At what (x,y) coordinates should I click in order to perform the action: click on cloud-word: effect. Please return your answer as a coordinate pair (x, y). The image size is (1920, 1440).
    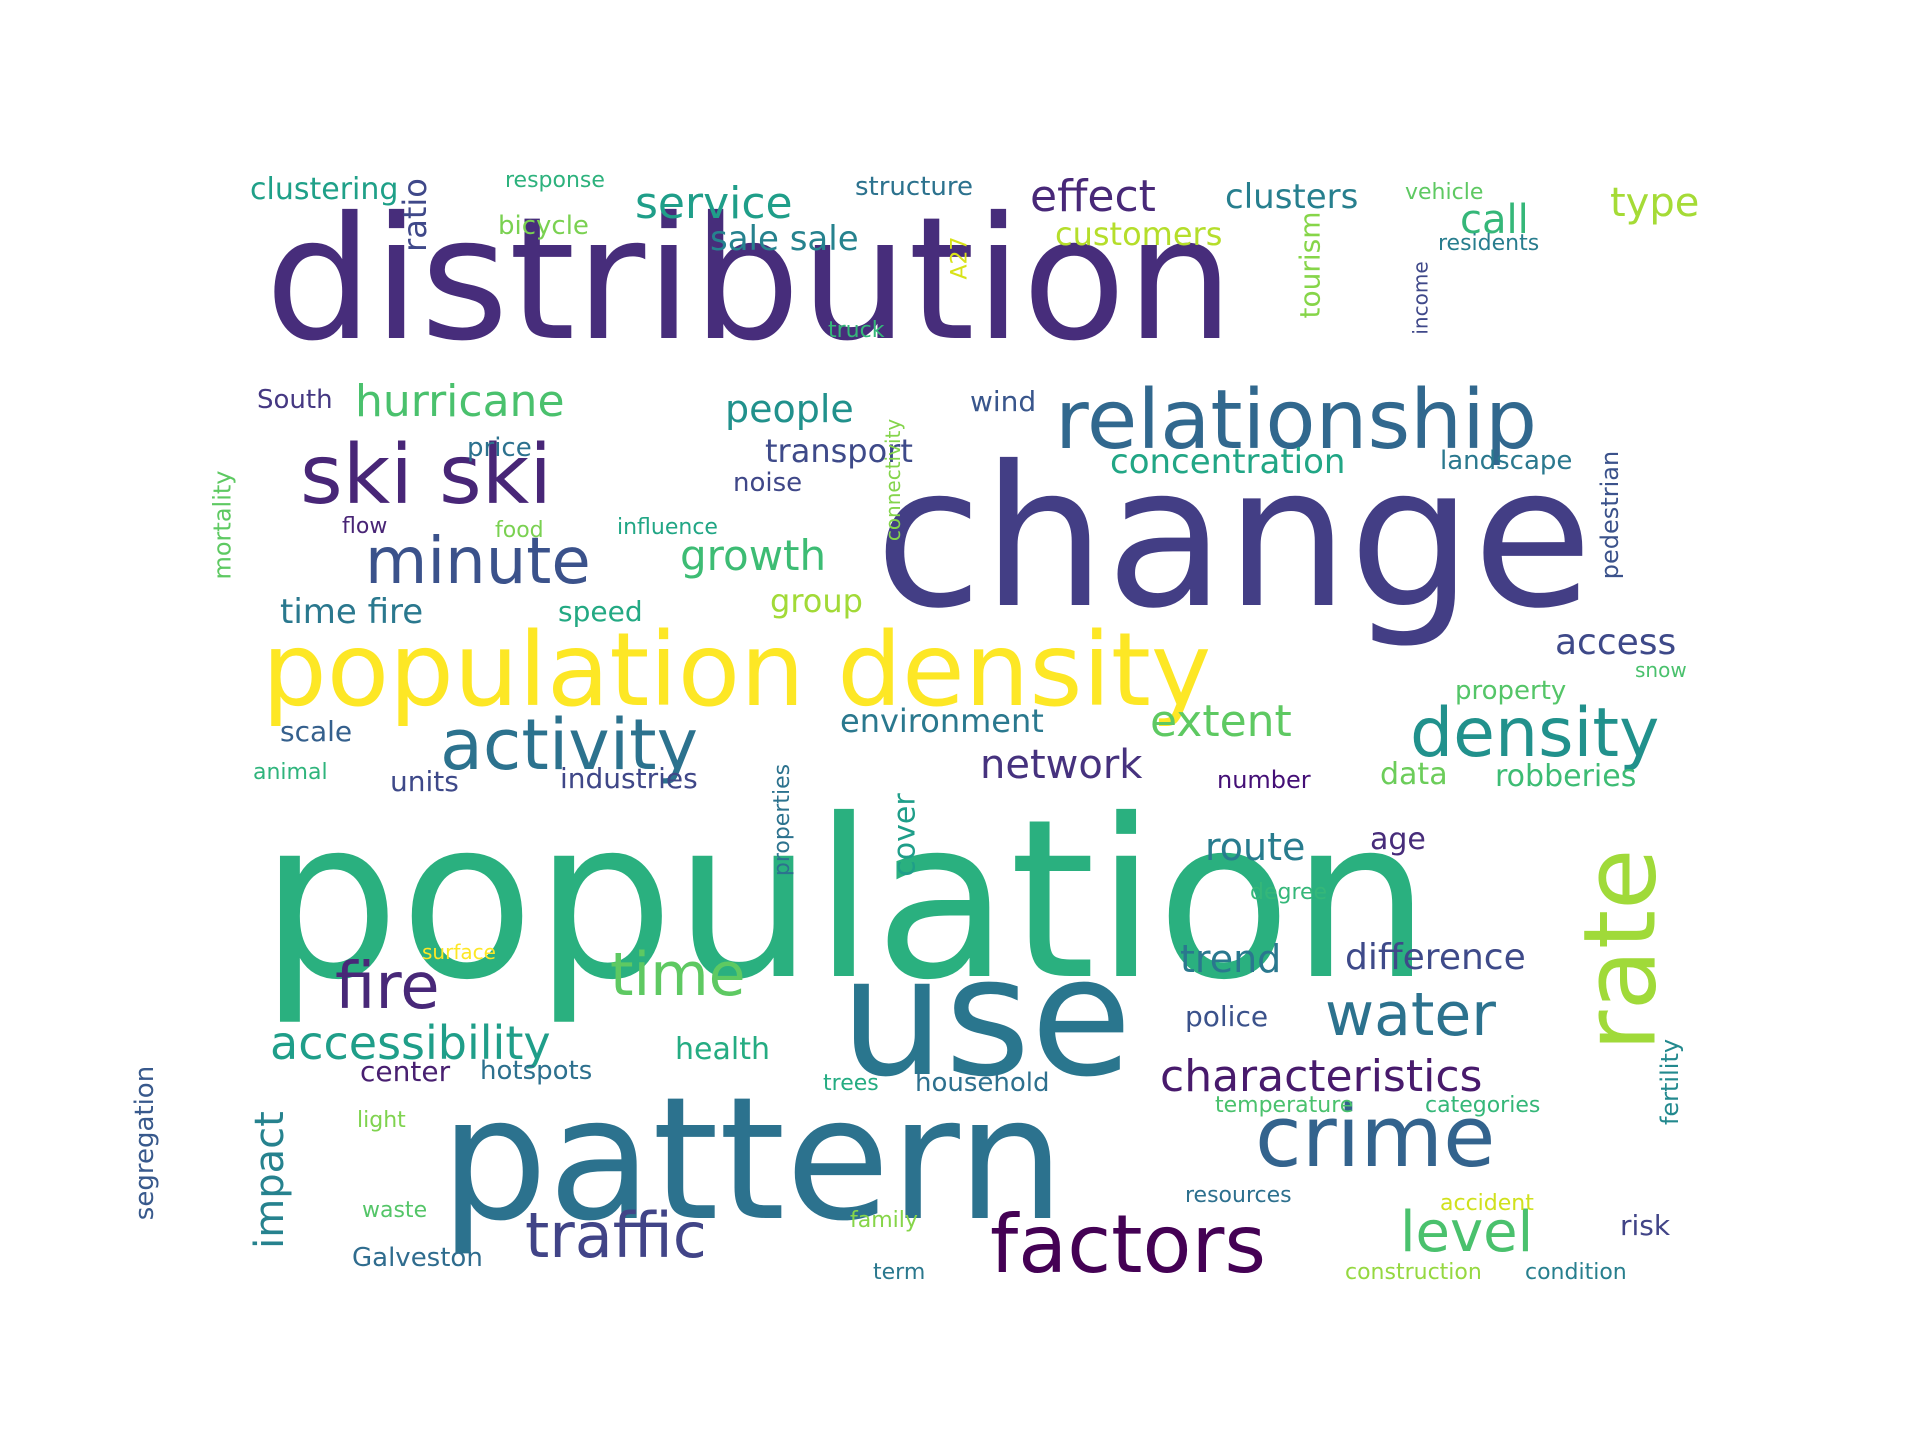
    Looking at the image, I should click on (1093, 196).